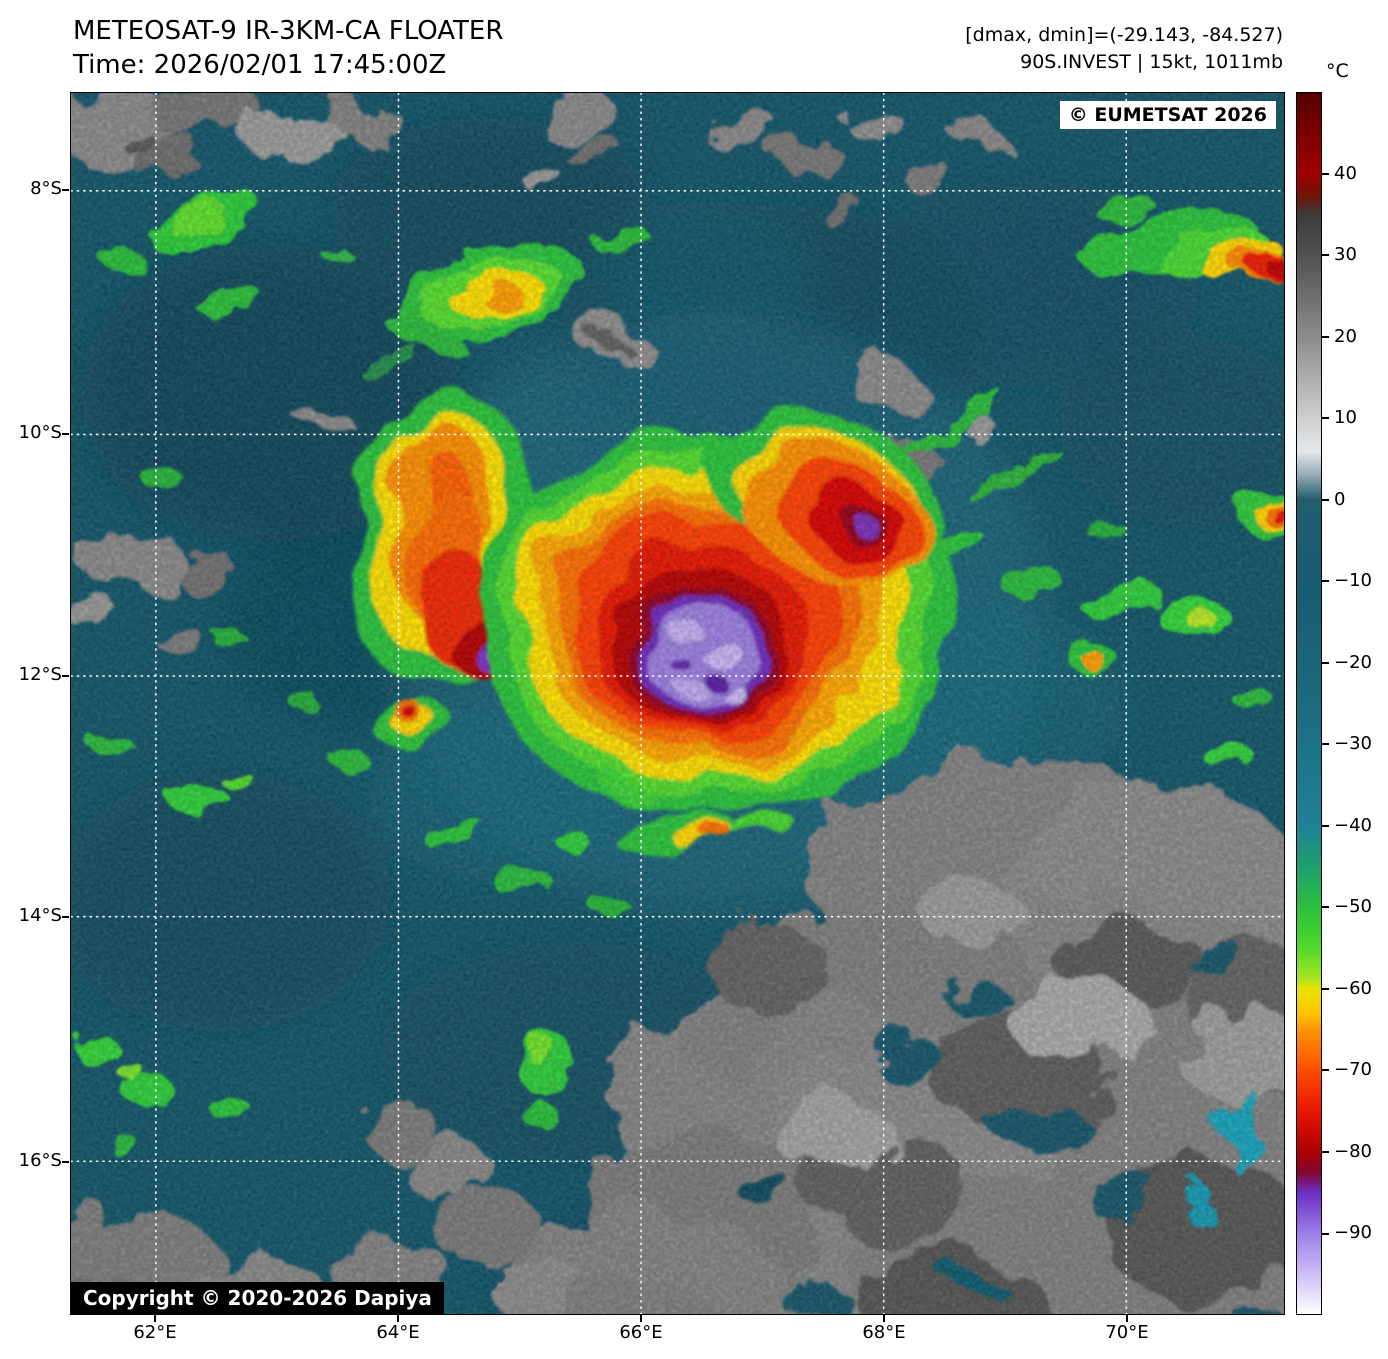  What do you see at coordinates (40, 915) in the screenshot?
I see `lat-label-14s: 14°S` at bounding box center [40, 915].